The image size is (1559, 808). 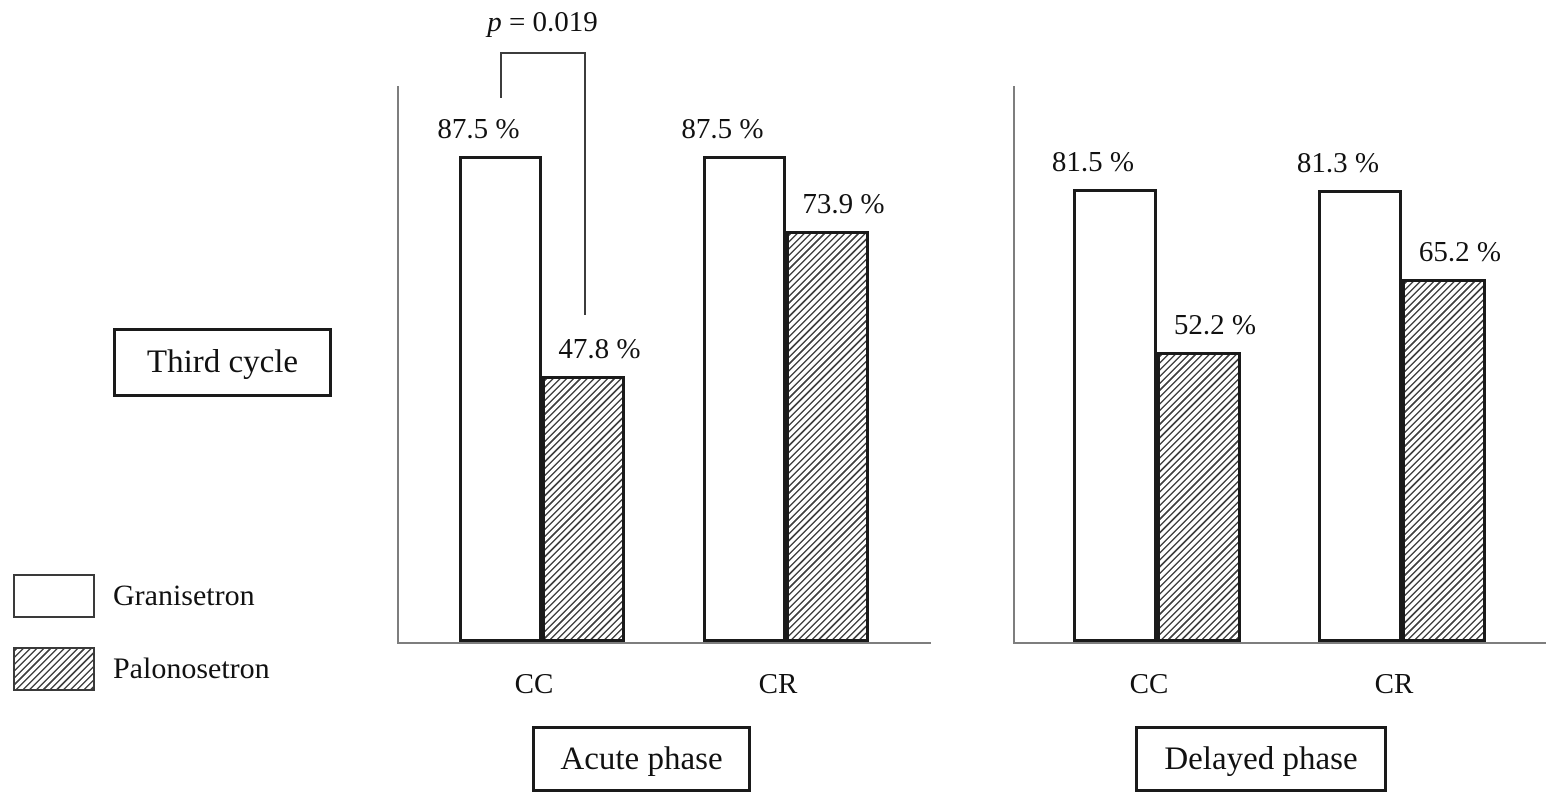 What do you see at coordinates (54, 596) in the screenshot?
I see `granisetron-swatch-icon` at bounding box center [54, 596].